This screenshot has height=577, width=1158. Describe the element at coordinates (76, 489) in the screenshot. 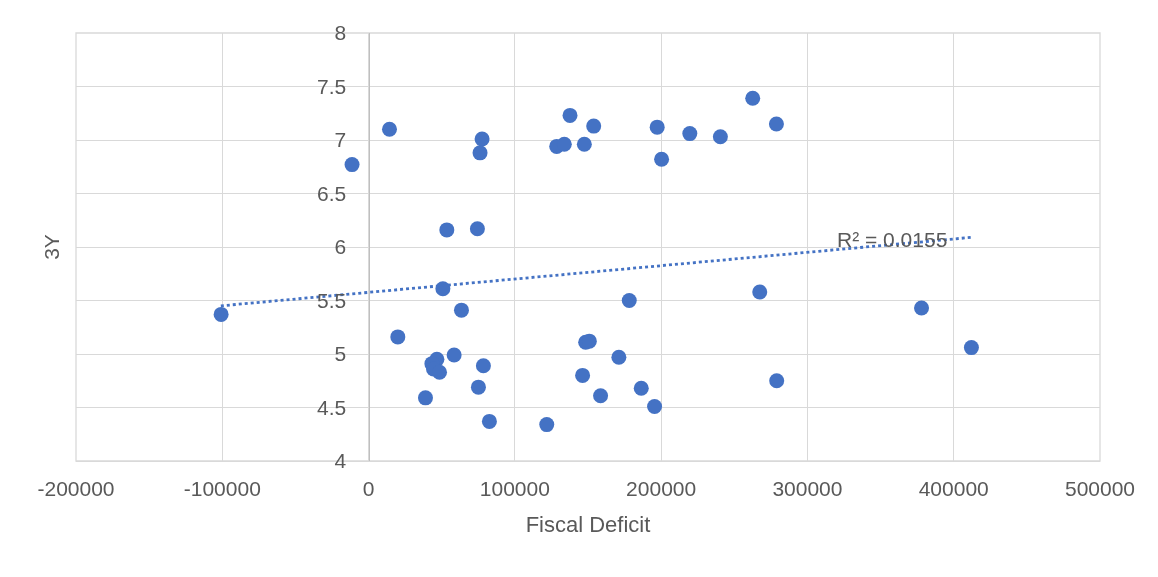

I see `x-tick-label: -200000` at that location.